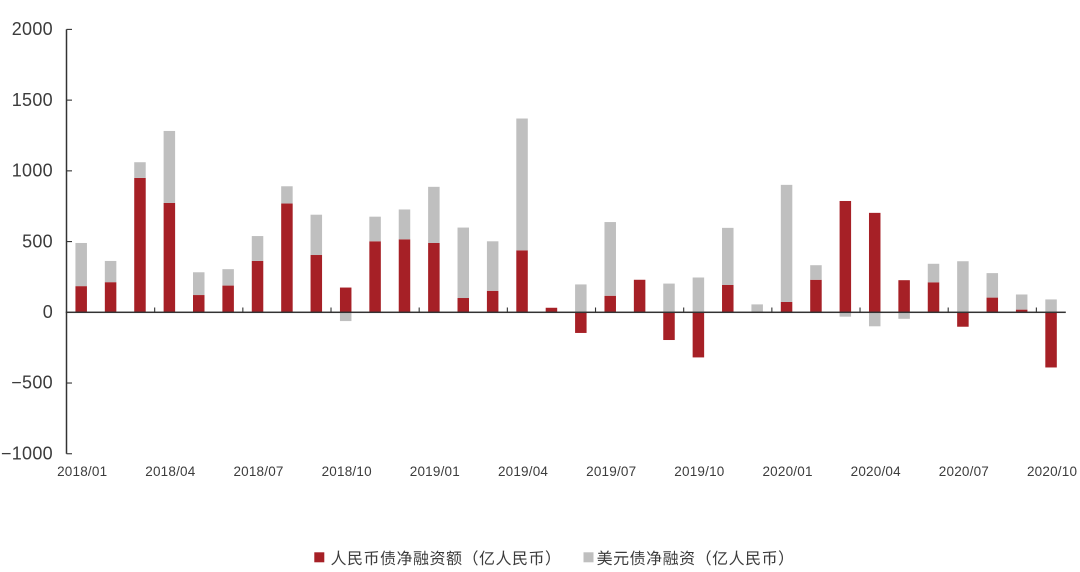 This screenshot has height=572, width=1080. I want to click on svg-text: 2020/07, so click(964, 471).